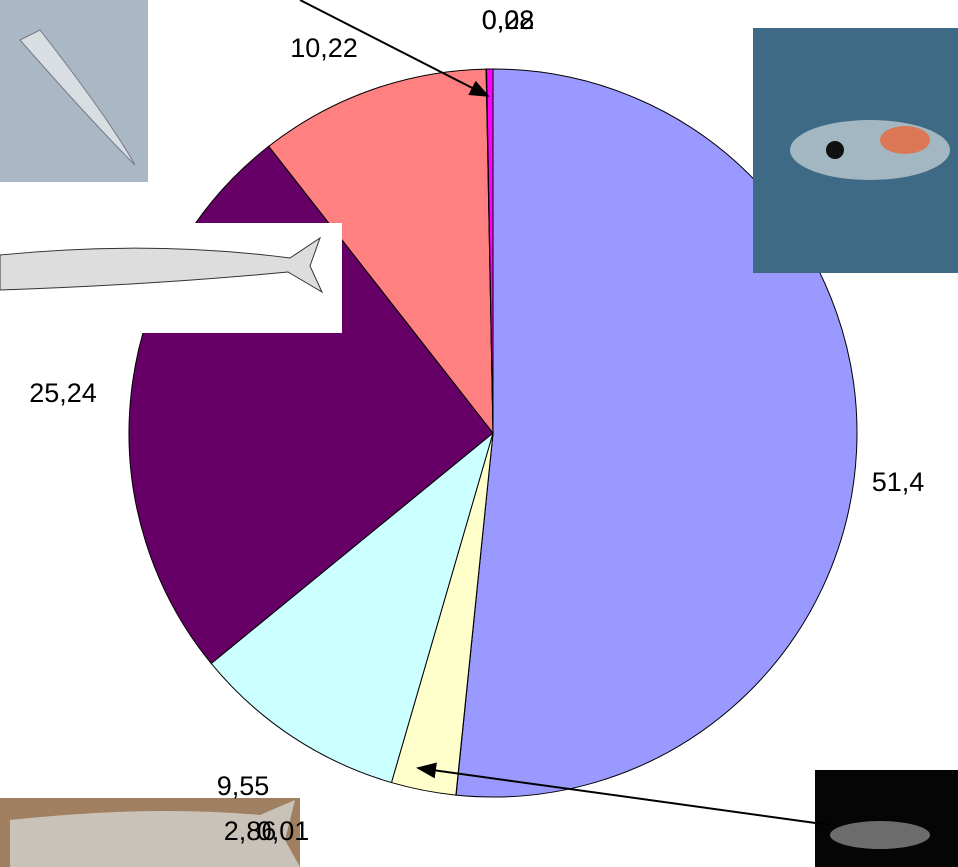 This screenshot has height=867, width=958. What do you see at coordinates (283, 831) in the screenshot?
I see `data-label: 0,01` at bounding box center [283, 831].